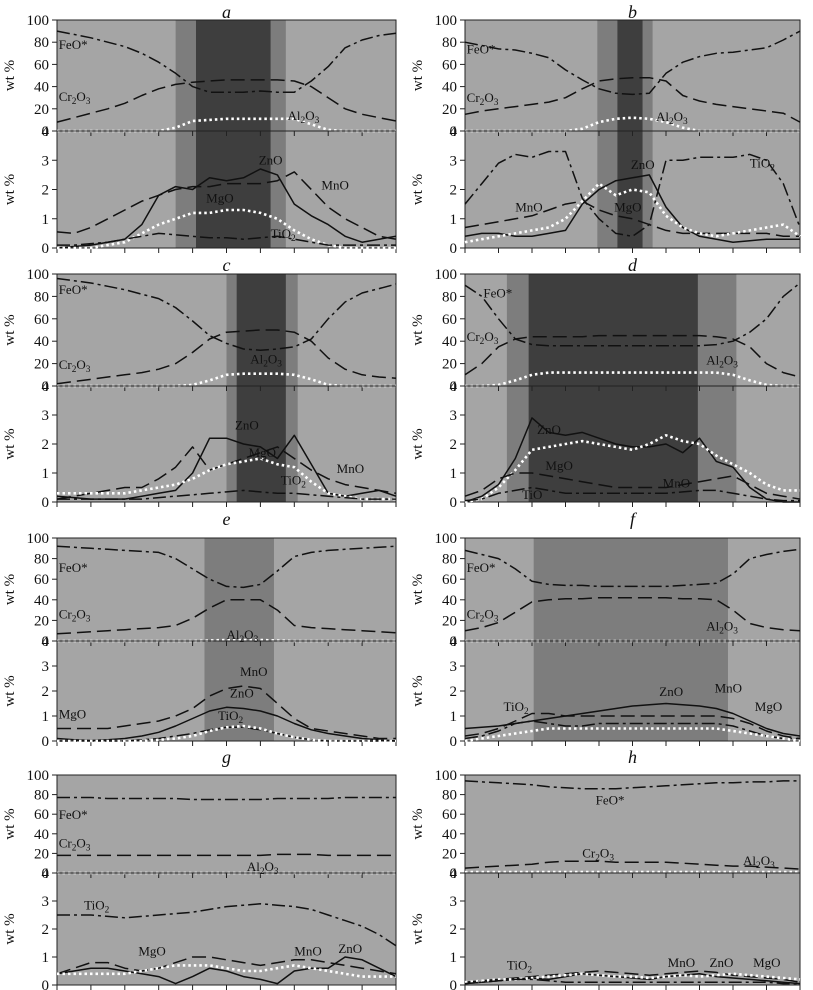  I want to click on panel-label: e, so click(227, 519).